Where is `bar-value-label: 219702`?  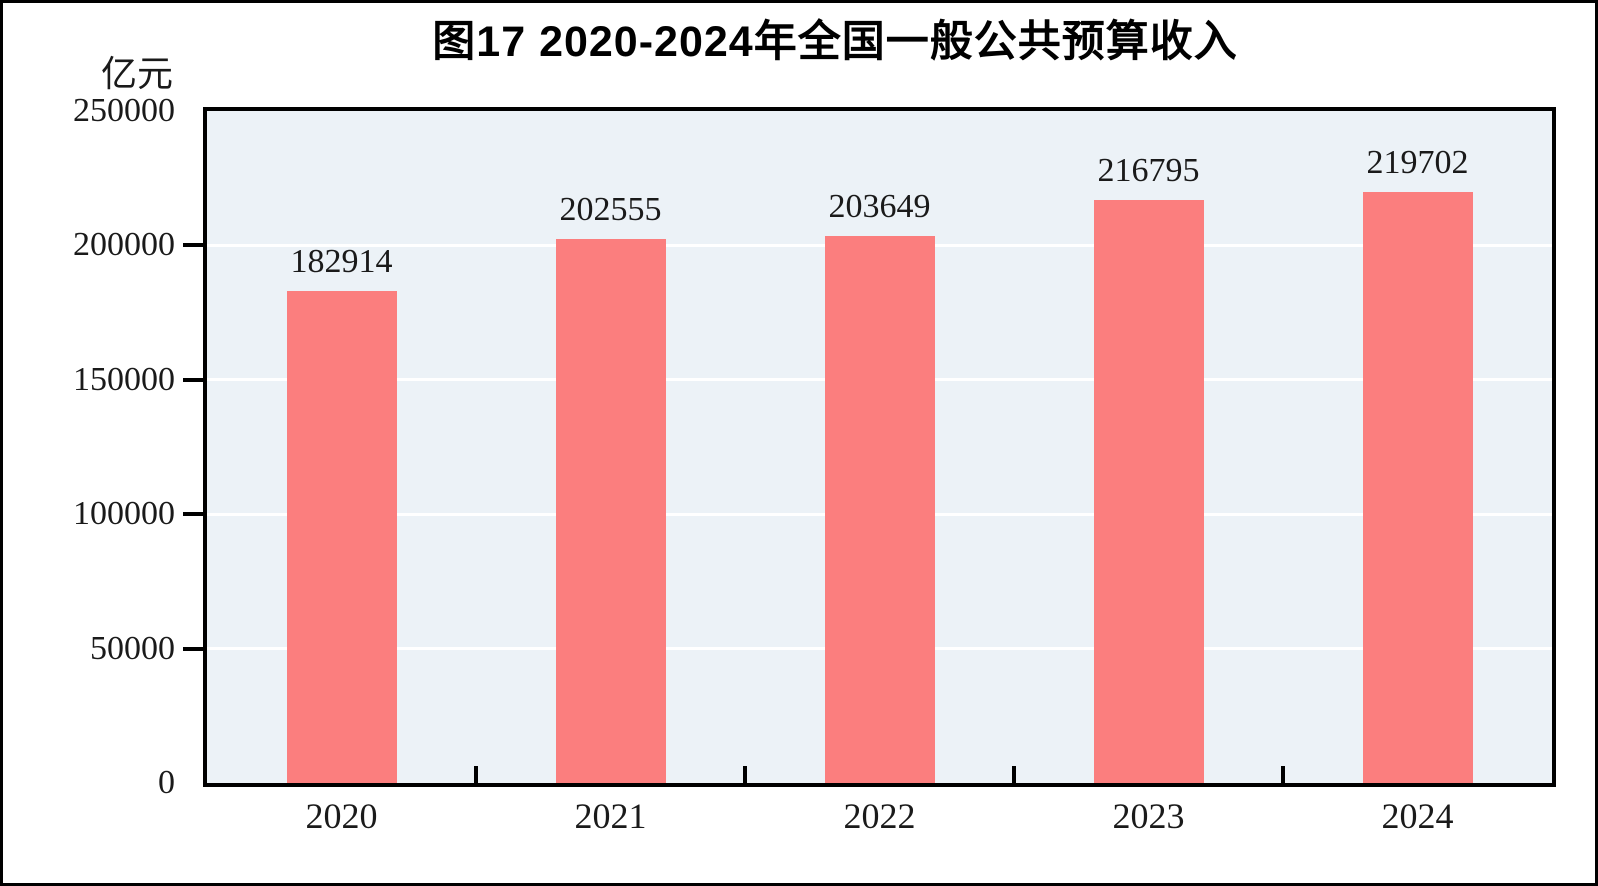
bar-value-label: 219702 is located at coordinates (1417, 163).